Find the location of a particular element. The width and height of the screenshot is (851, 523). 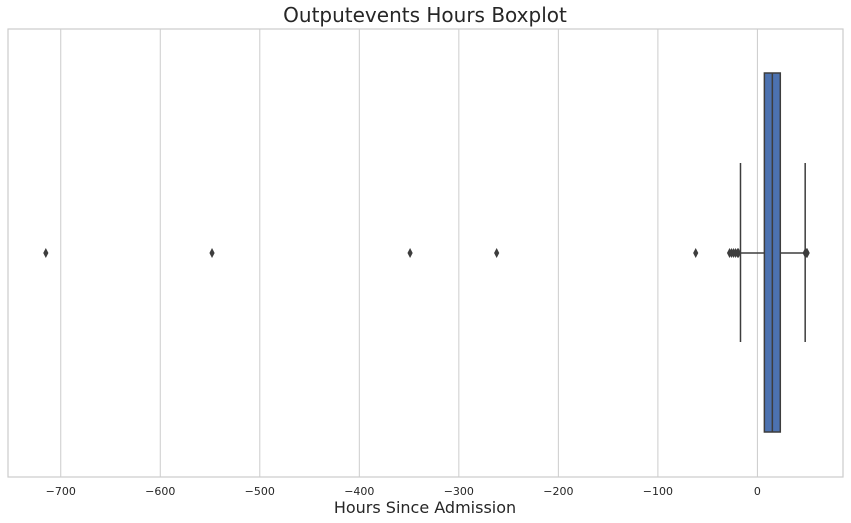

x-tick-label: 0 is located at coordinates (757, 491).